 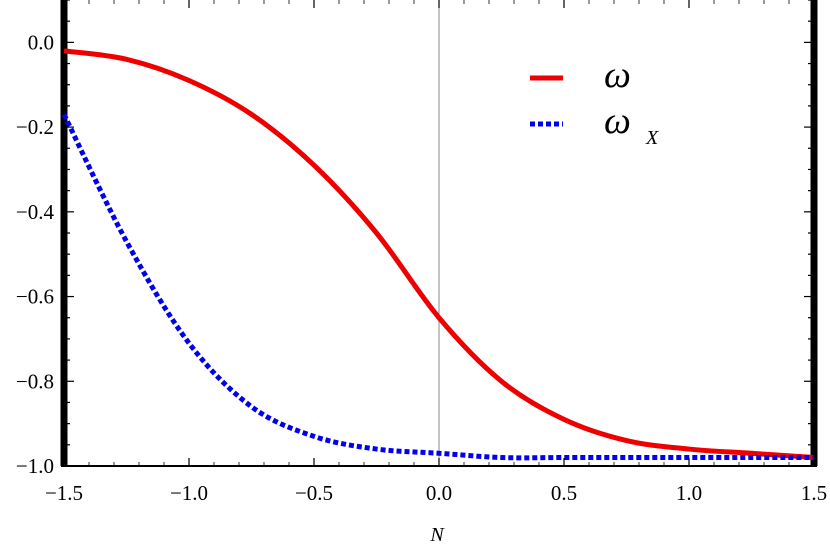 What do you see at coordinates (689, 493) in the screenshot?
I see `x-tick-label: 1.0` at bounding box center [689, 493].